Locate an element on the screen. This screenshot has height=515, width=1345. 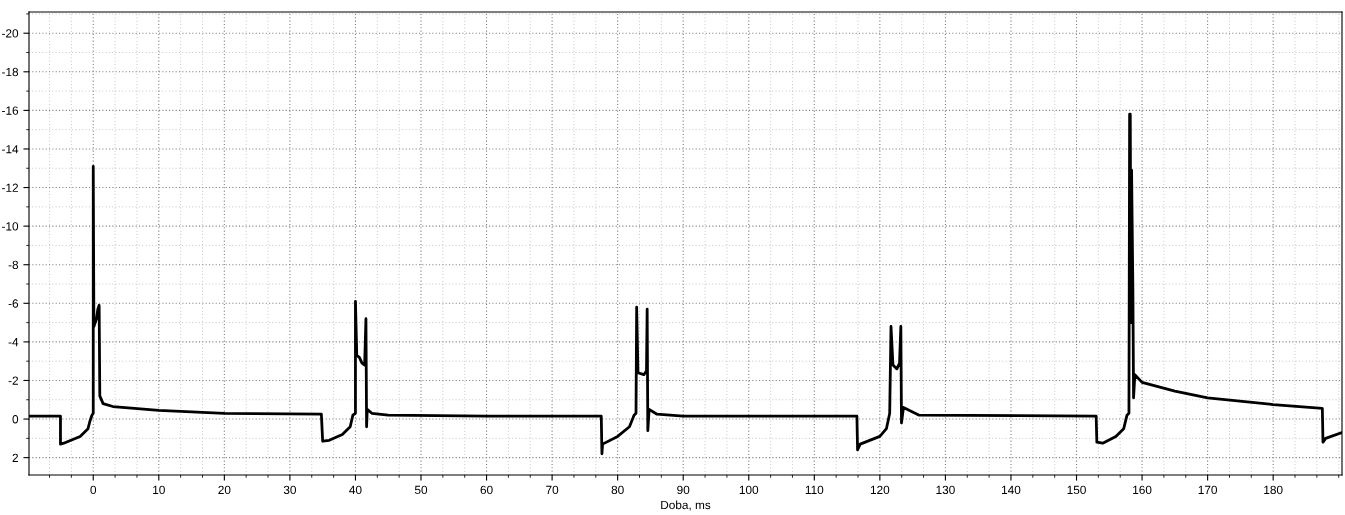
x-tick-label: 80 is located at coordinates (617, 490).